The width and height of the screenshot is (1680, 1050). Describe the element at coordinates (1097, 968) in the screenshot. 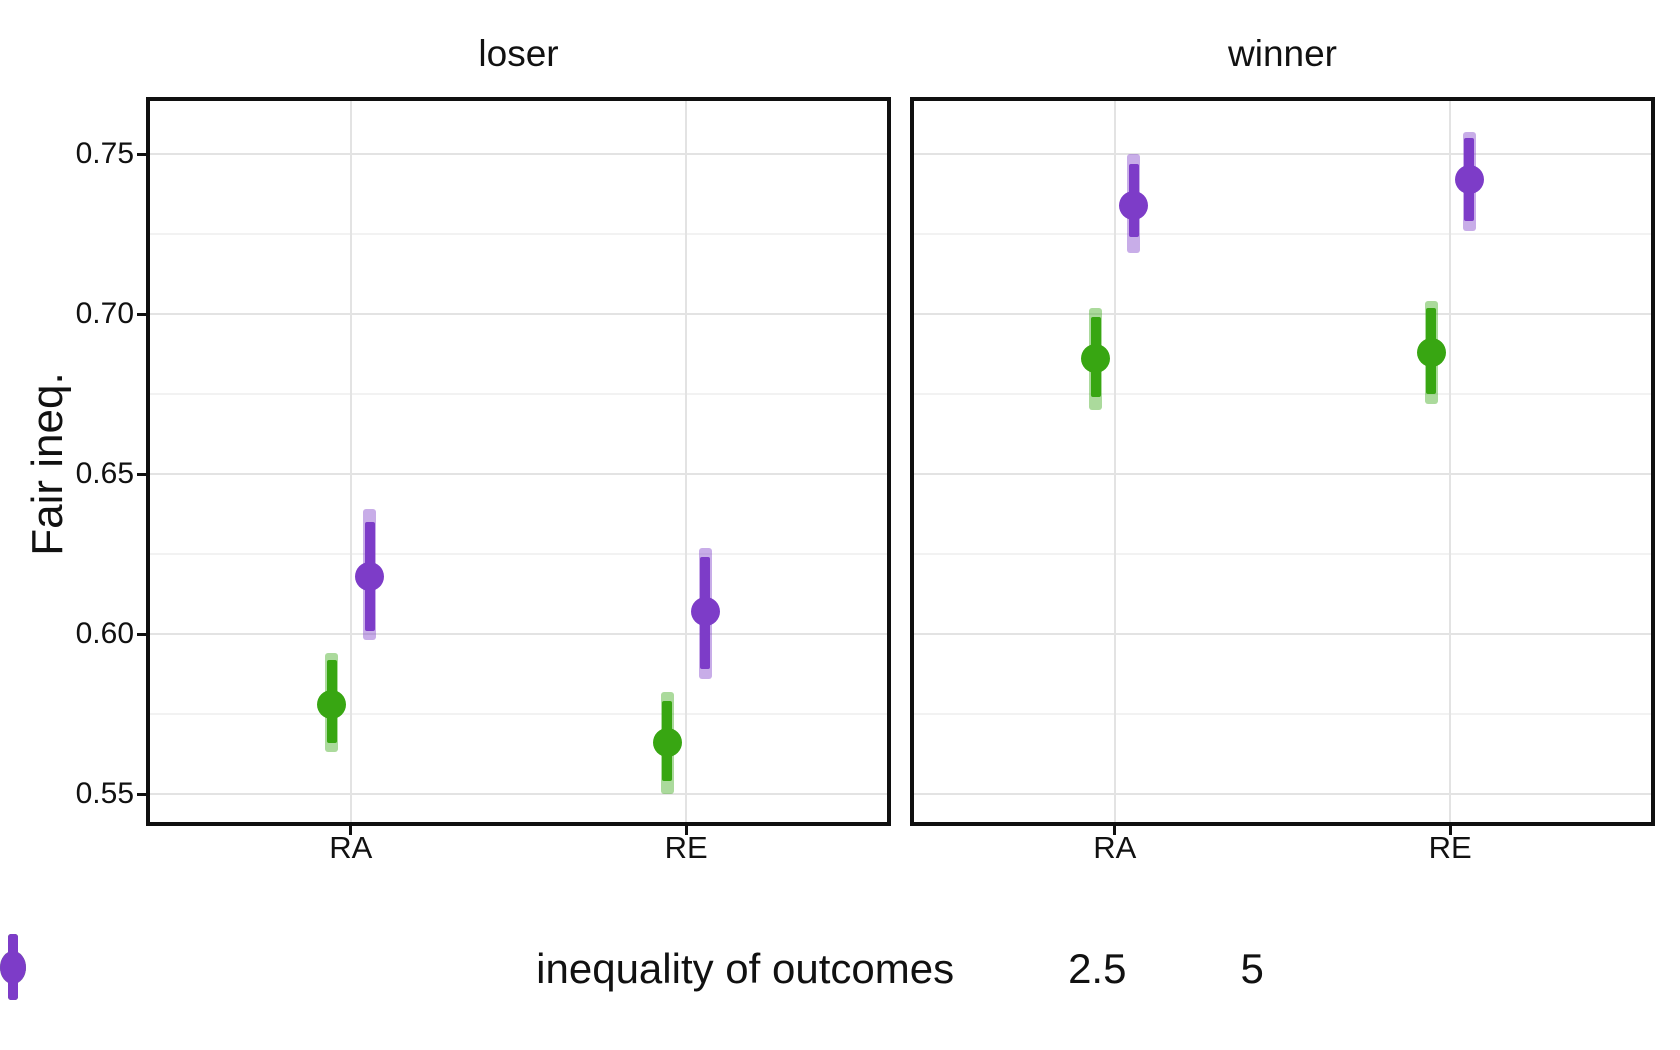

I see `legend-label: 2.5` at that location.